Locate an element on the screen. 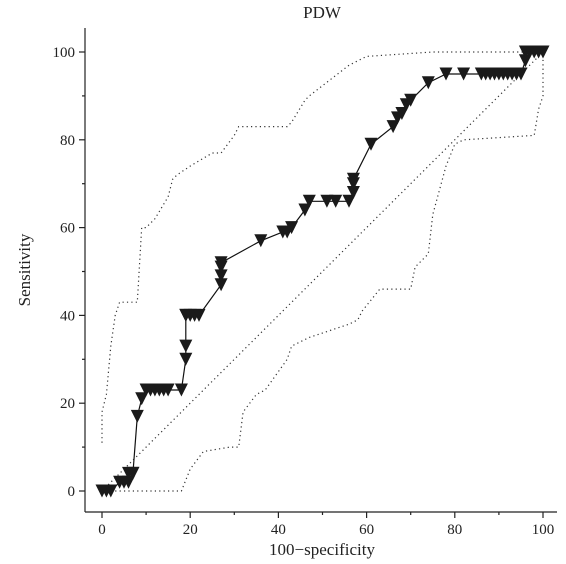 Image resolution: width=566 pixels, height=564 pixels. x-axis-label: 100−specificity is located at coordinates (322, 549).